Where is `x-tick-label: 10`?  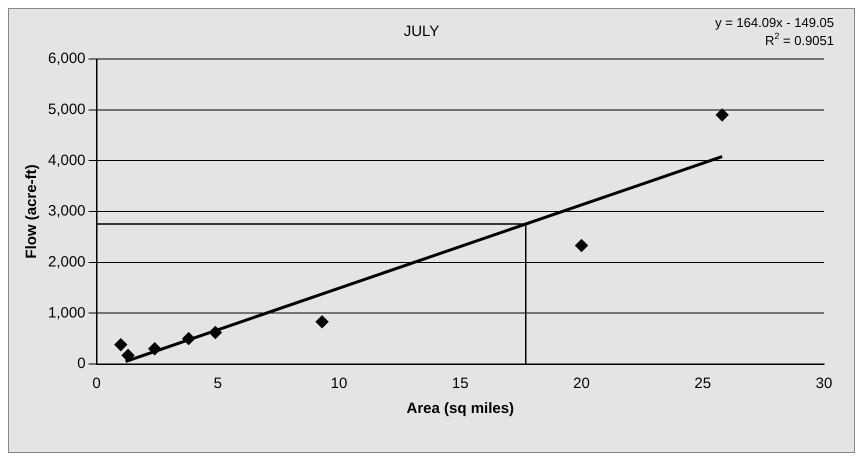
x-tick-label: 10 is located at coordinates (339, 383).